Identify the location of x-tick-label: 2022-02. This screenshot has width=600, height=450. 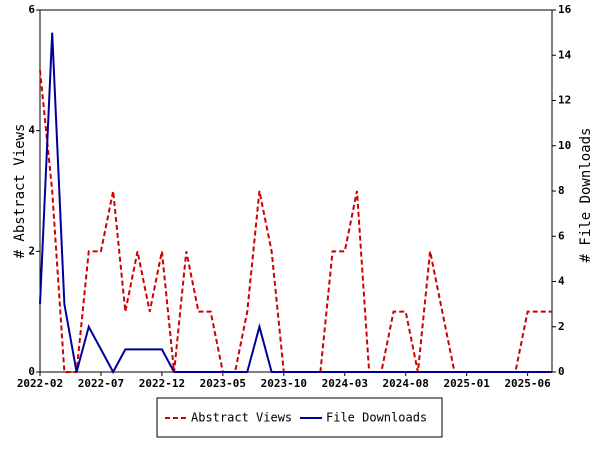
(40, 383).